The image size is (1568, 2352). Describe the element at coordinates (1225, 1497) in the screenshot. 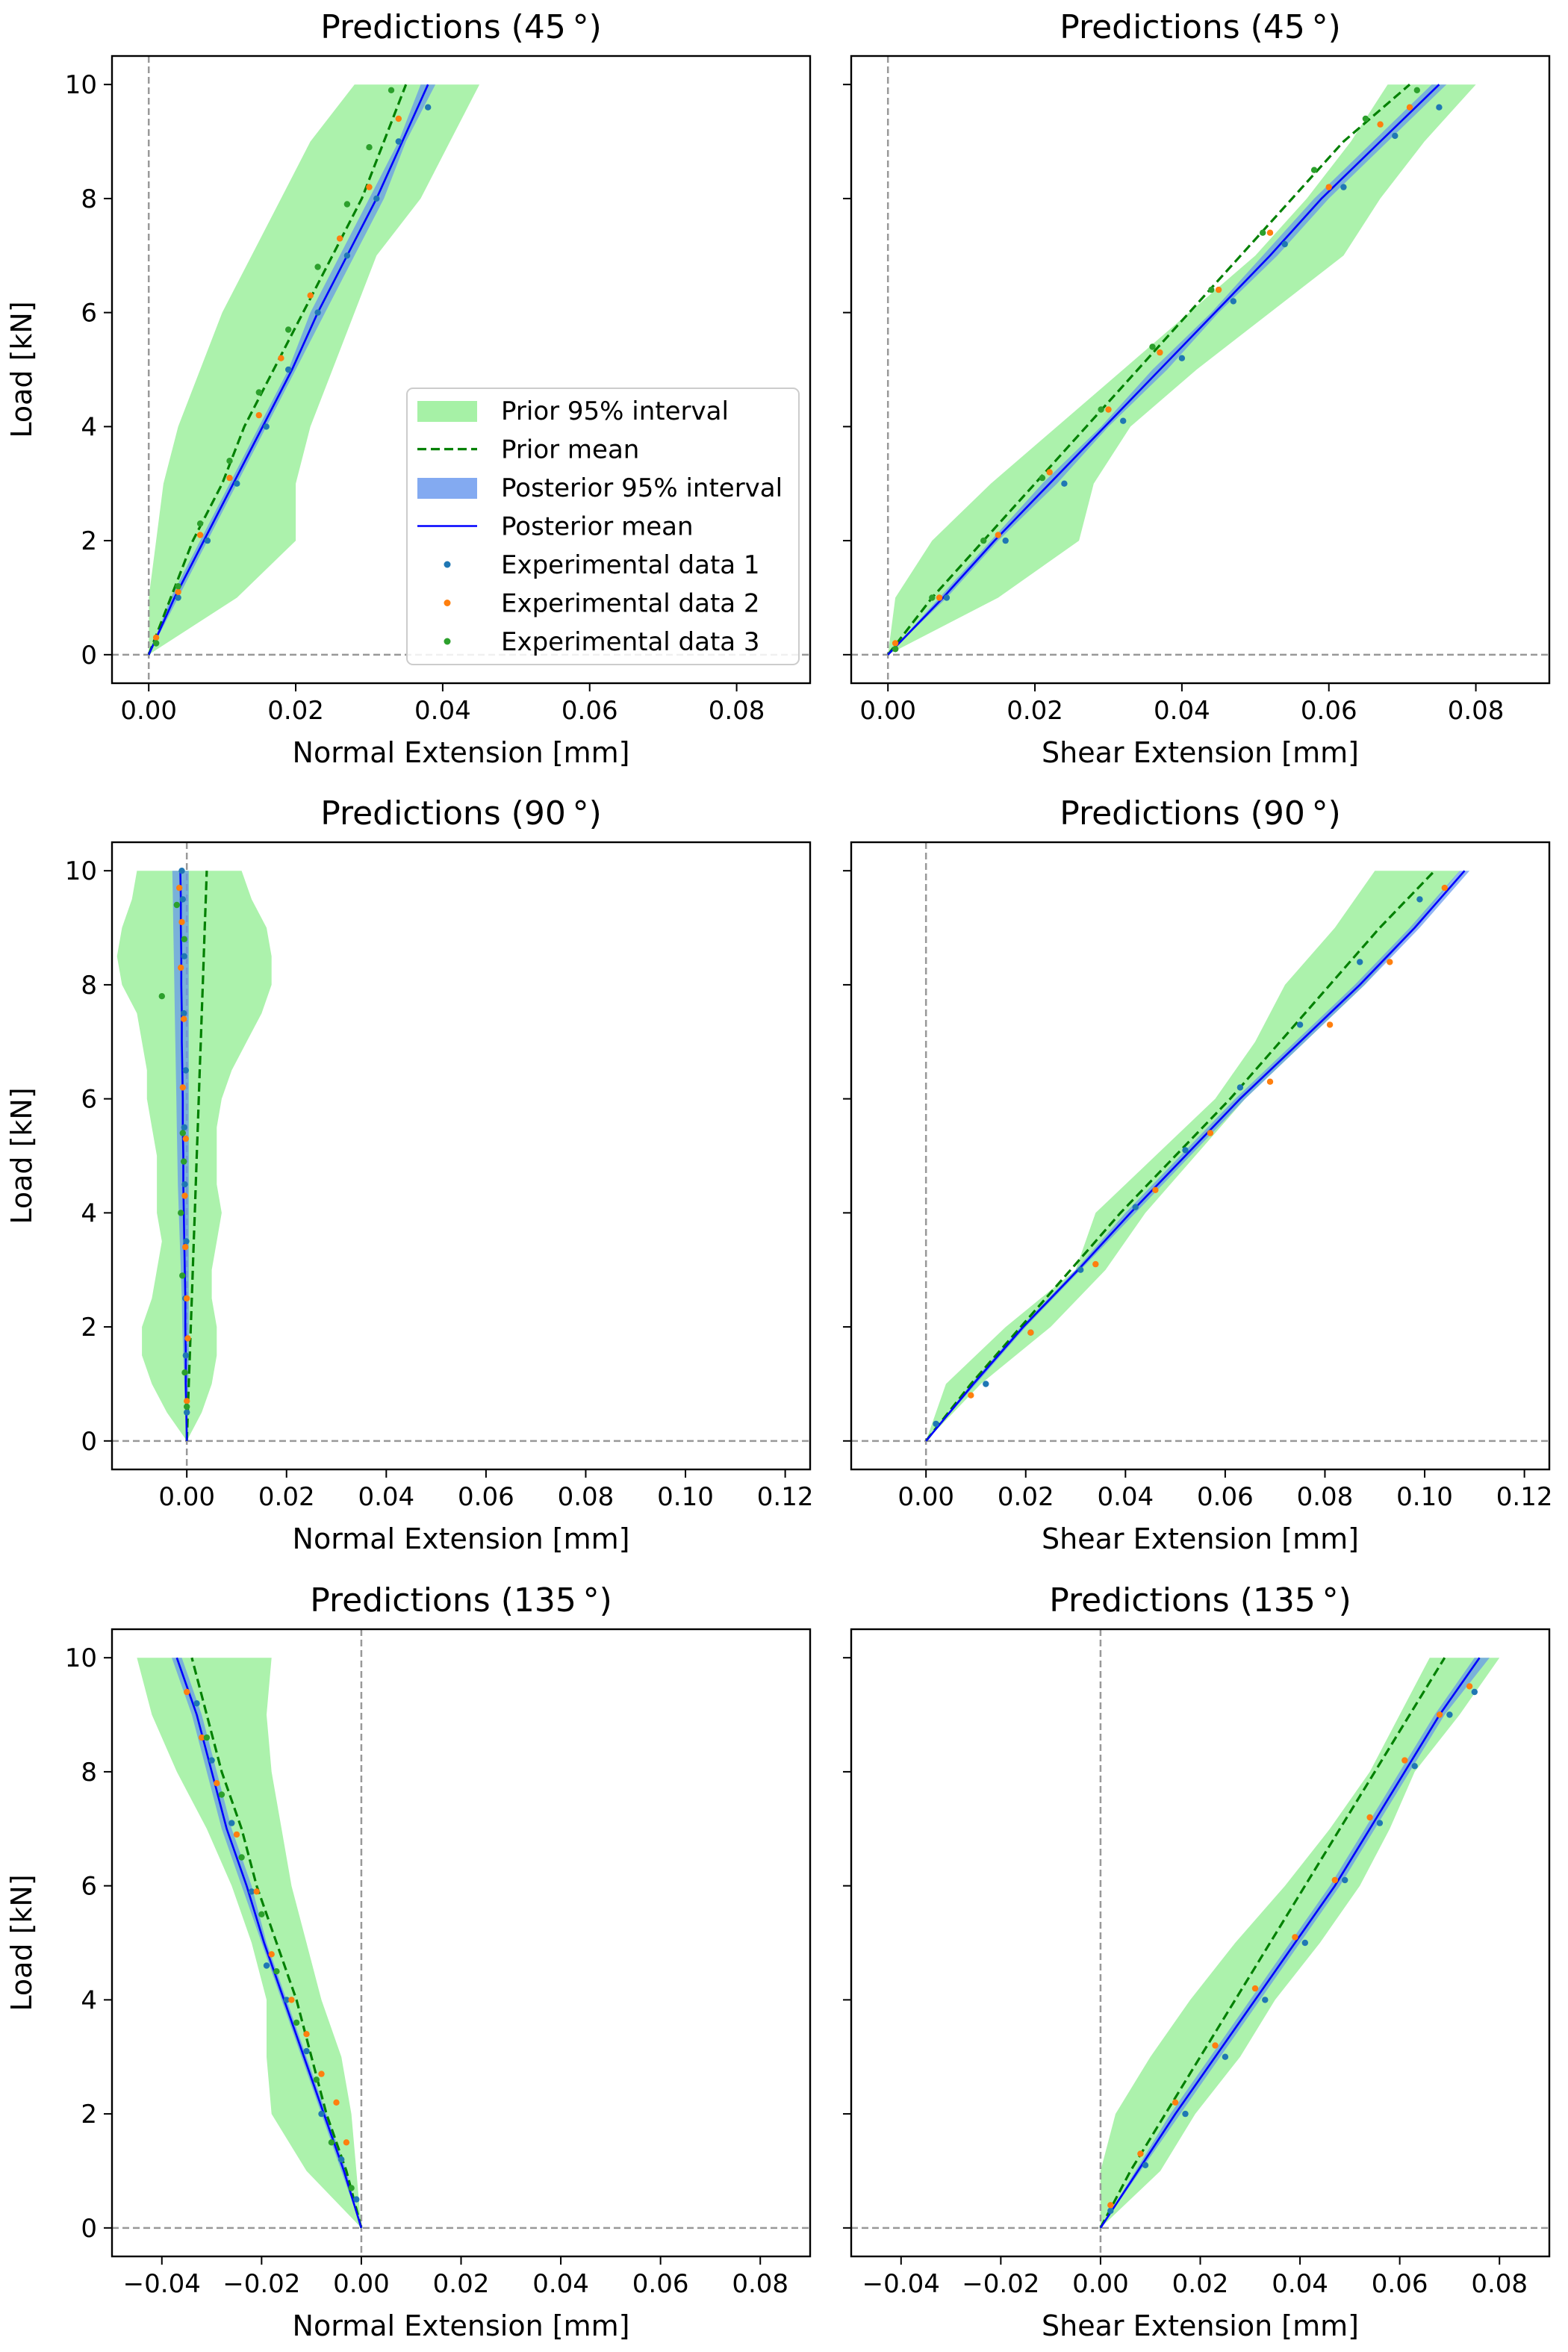

I see `x-tick-label: 0.06` at that location.